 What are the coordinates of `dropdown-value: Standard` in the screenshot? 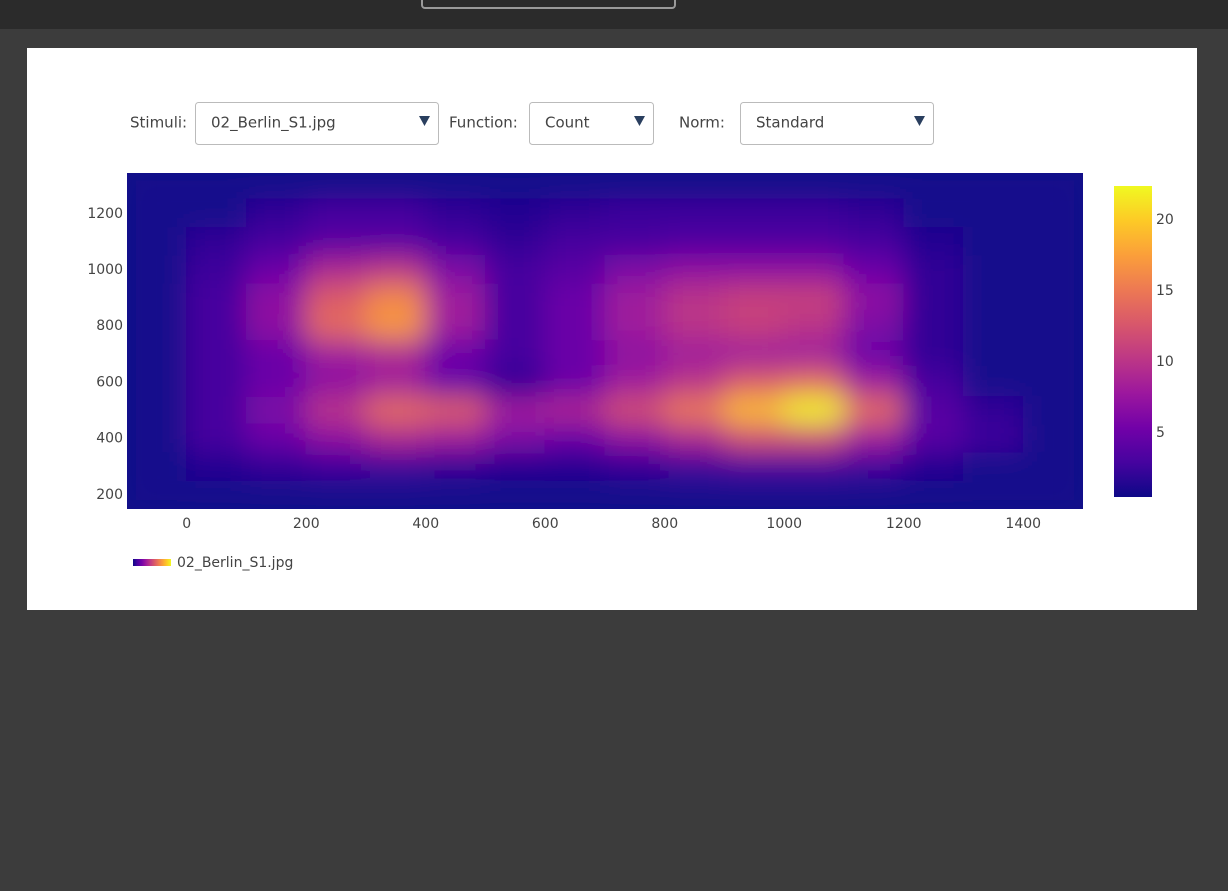 It's located at (790, 123).